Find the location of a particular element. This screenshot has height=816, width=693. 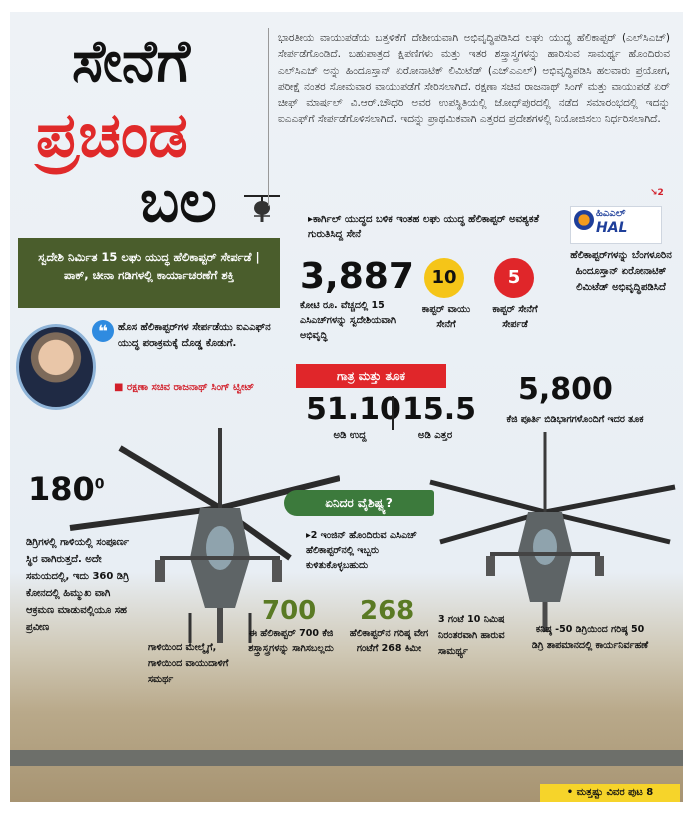

features-heading: ಏನಿದರ ವೈಶಿಷ್ಟ್ಯ? is located at coordinates (359, 503).